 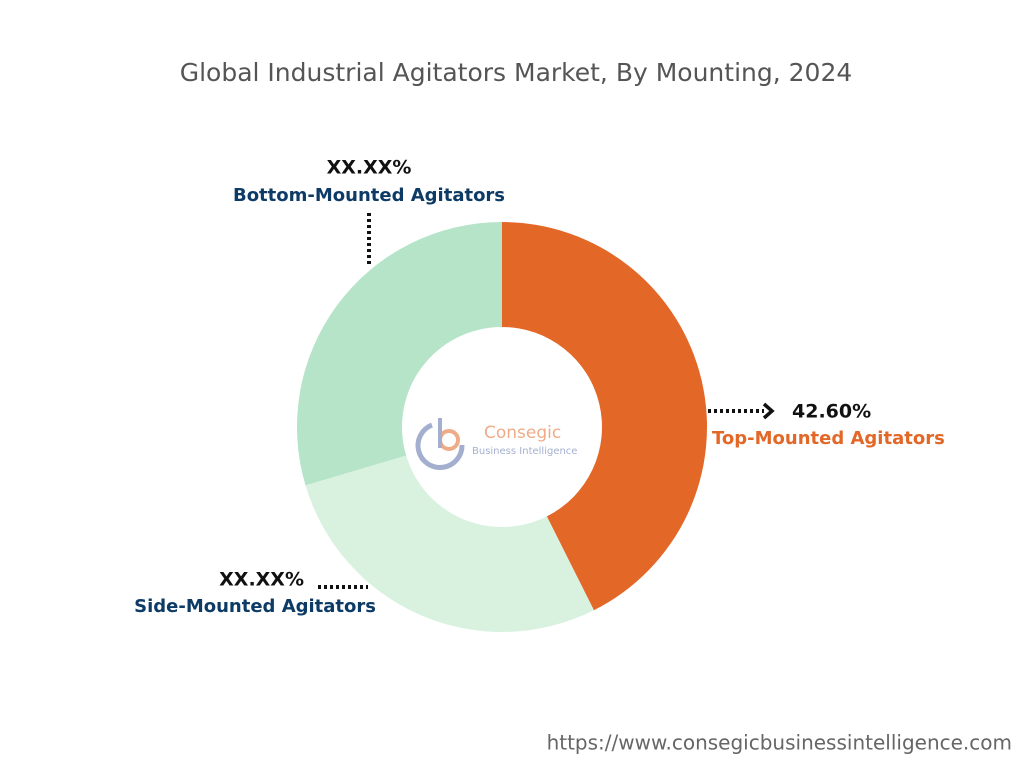 What do you see at coordinates (831, 412) in the screenshot?
I see `value-label: 42.60%` at bounding box center [831, 412].